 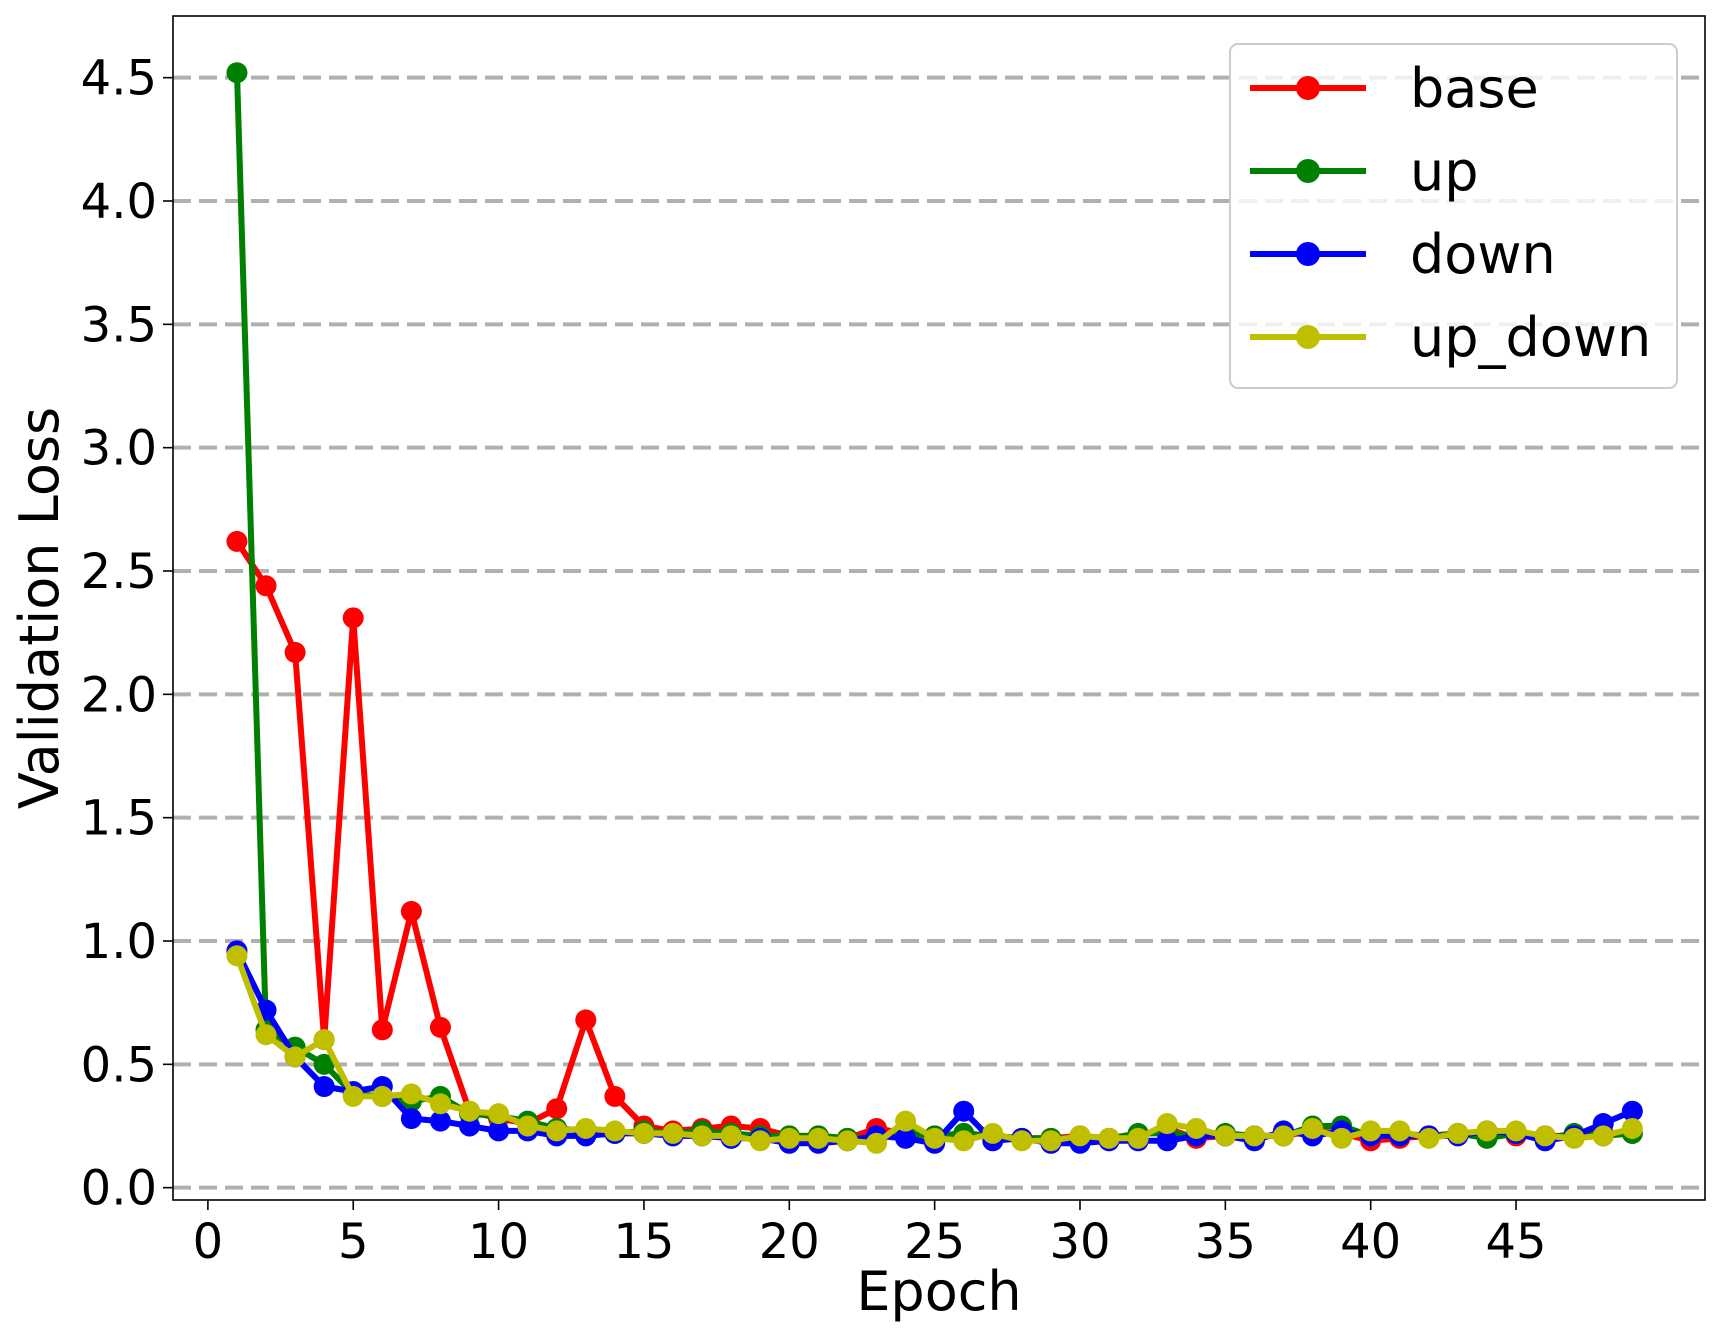 What do you see at coordinates (1453, 216) in the screenshot?
I see `legend-box` at bounding box center [1453, 216].